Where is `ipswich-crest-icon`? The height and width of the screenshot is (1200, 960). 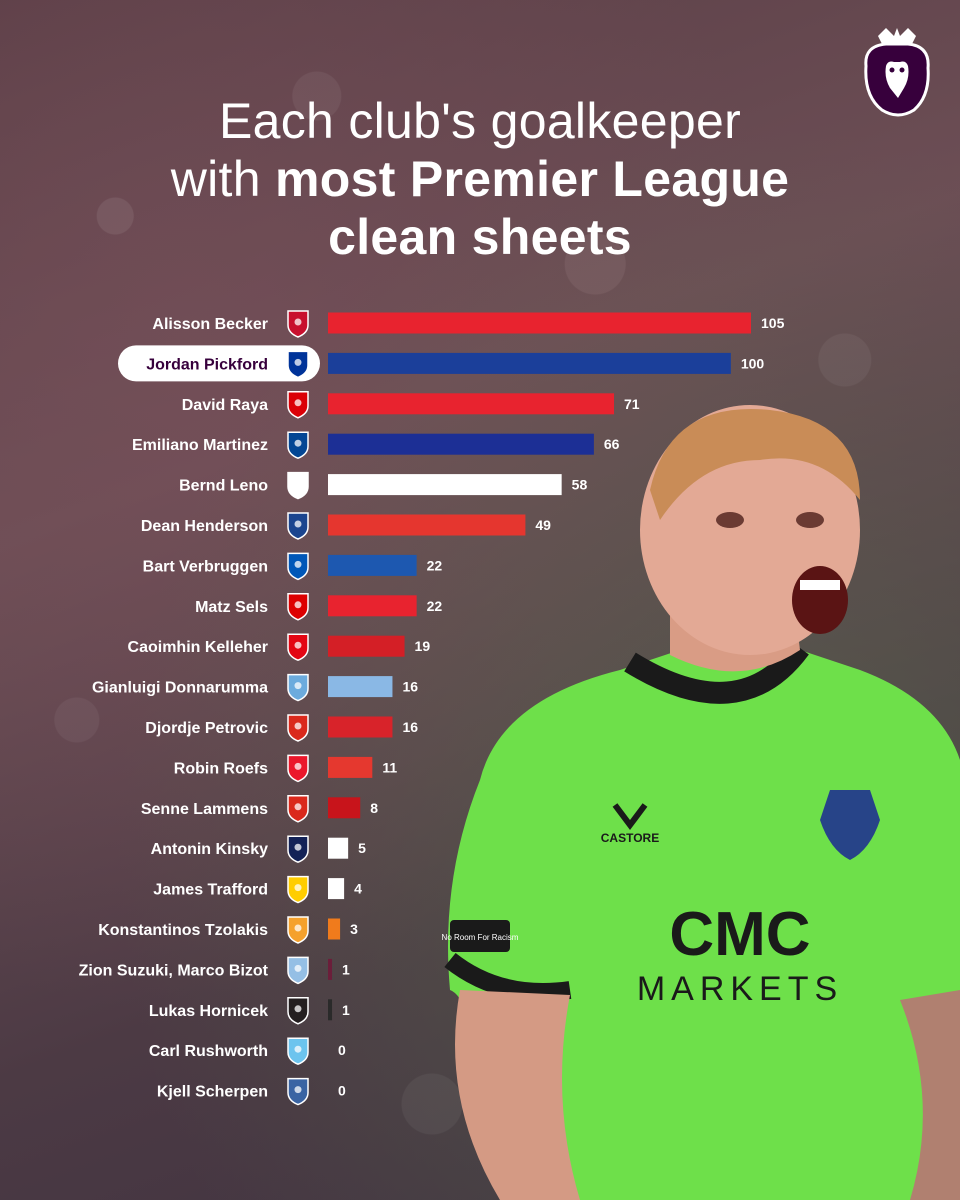 ipswich-crest-icon is located at coordinates (298, 1091).